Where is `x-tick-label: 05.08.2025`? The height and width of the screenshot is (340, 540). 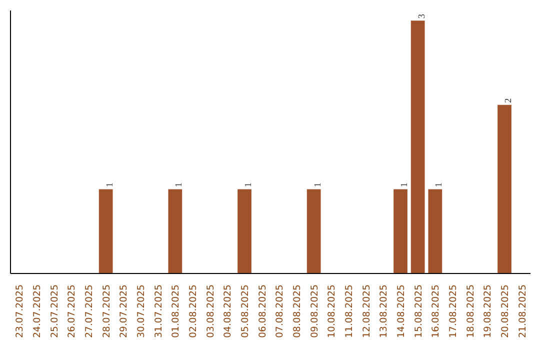
x-tick-label: 05.08.2025 is located at coordinates (245, 311).